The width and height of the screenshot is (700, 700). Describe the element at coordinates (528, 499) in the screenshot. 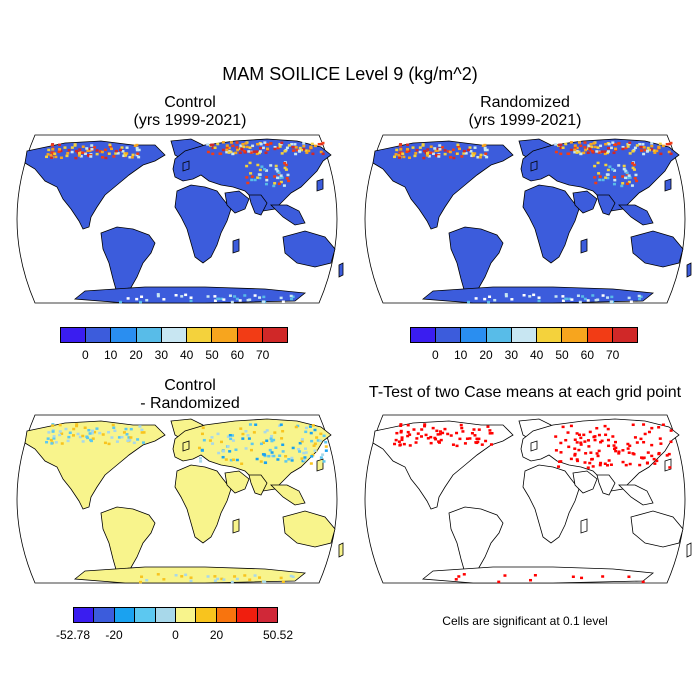

I see `ttest-map` at that location.